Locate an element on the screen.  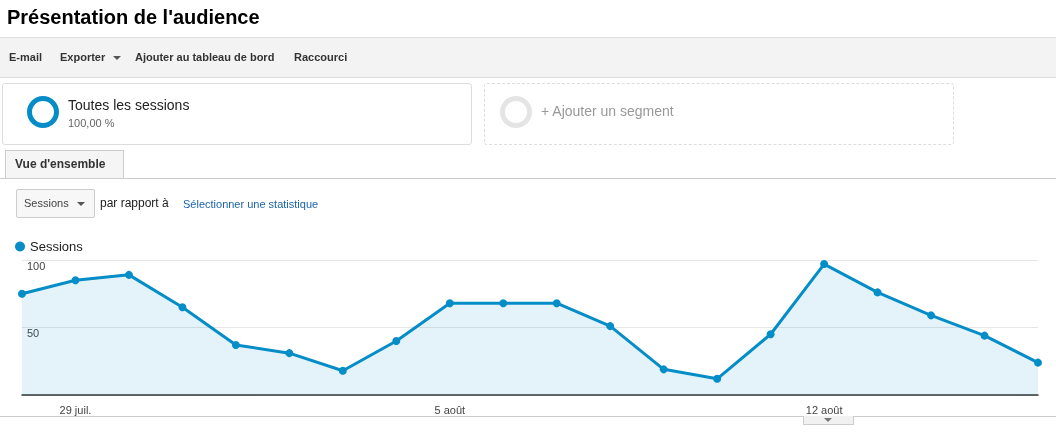
text: + Ajouter un segment is located at coordinates (607, 111).